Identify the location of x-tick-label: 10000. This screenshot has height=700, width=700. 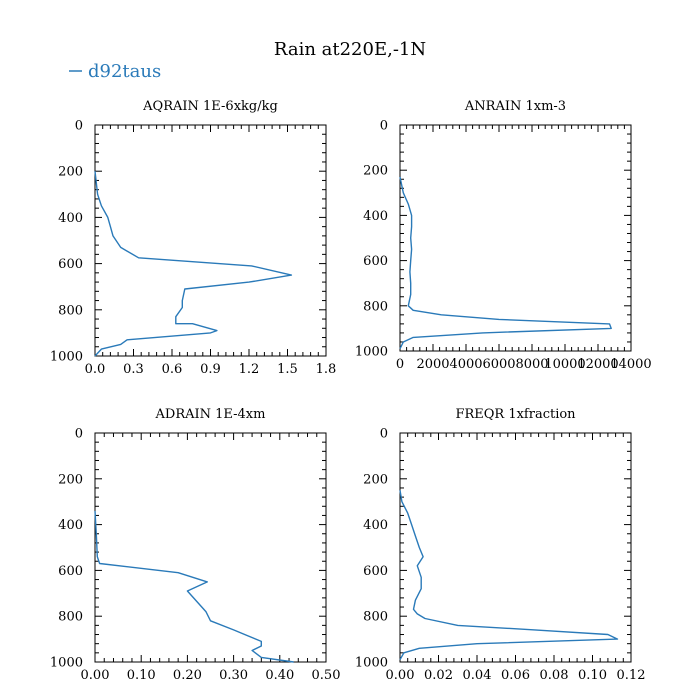
(564, 364).